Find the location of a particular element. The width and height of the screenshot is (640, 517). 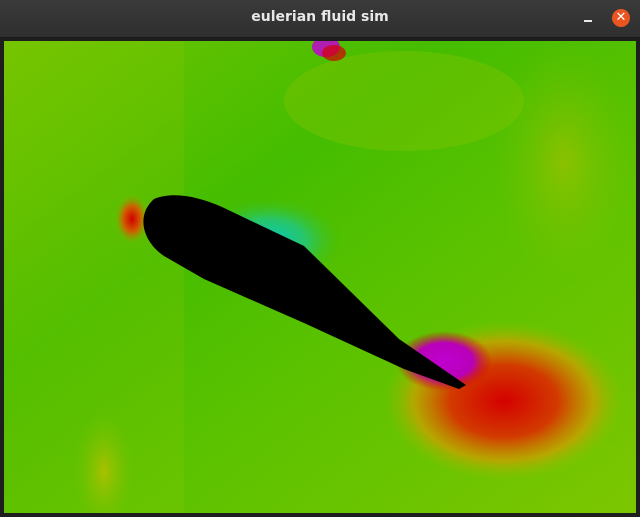

vortex-region is located at coordinates (444, 361).